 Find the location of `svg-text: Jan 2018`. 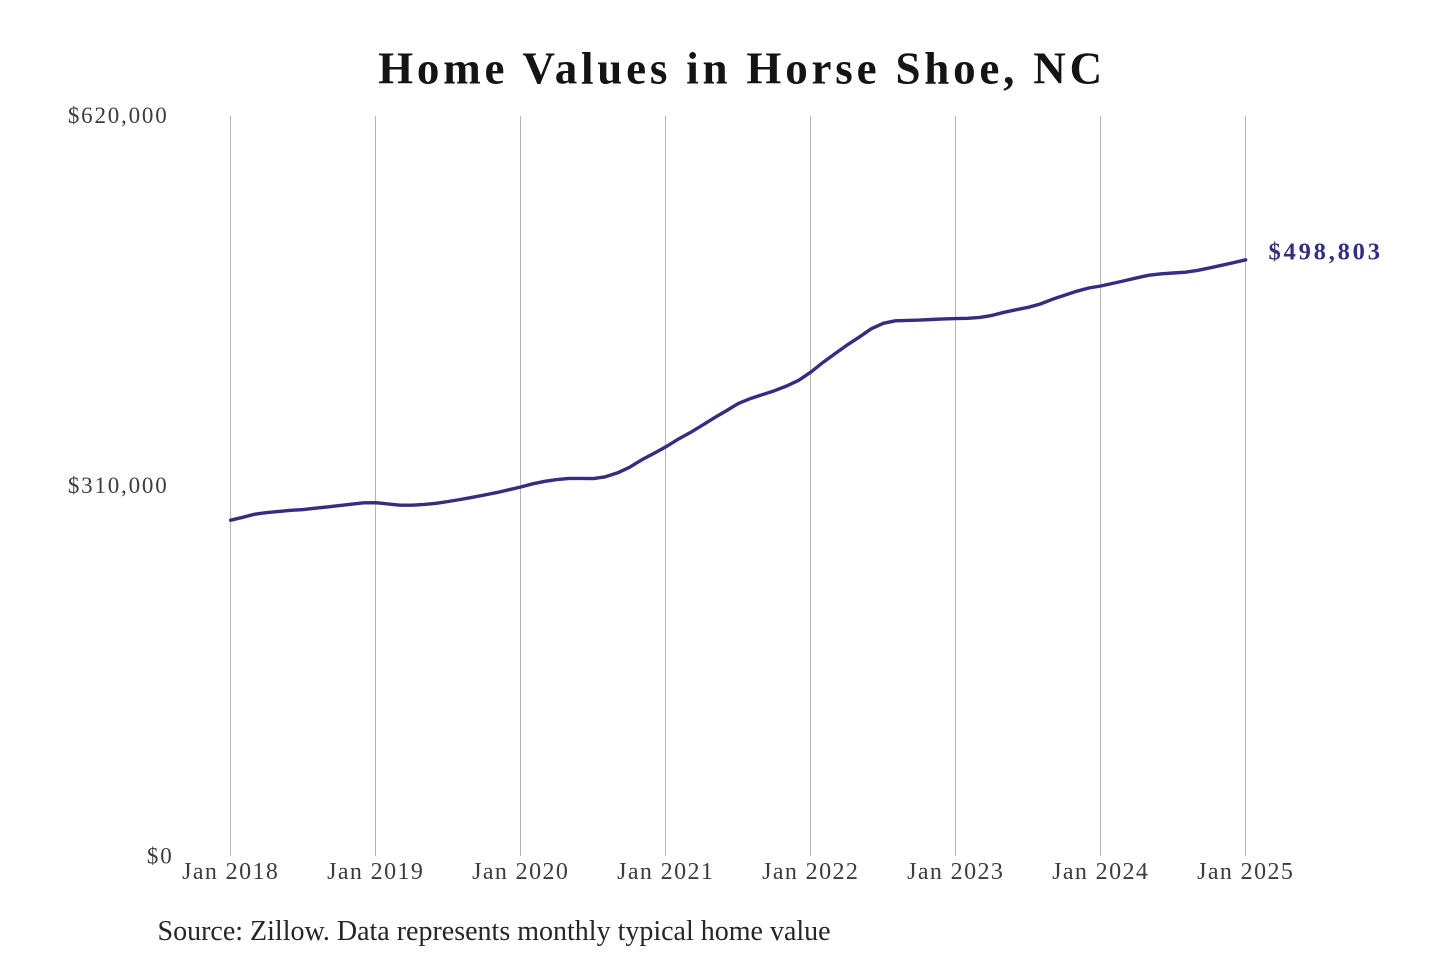

svg-text: Jan 2018 is located at coordinates (230, 872).